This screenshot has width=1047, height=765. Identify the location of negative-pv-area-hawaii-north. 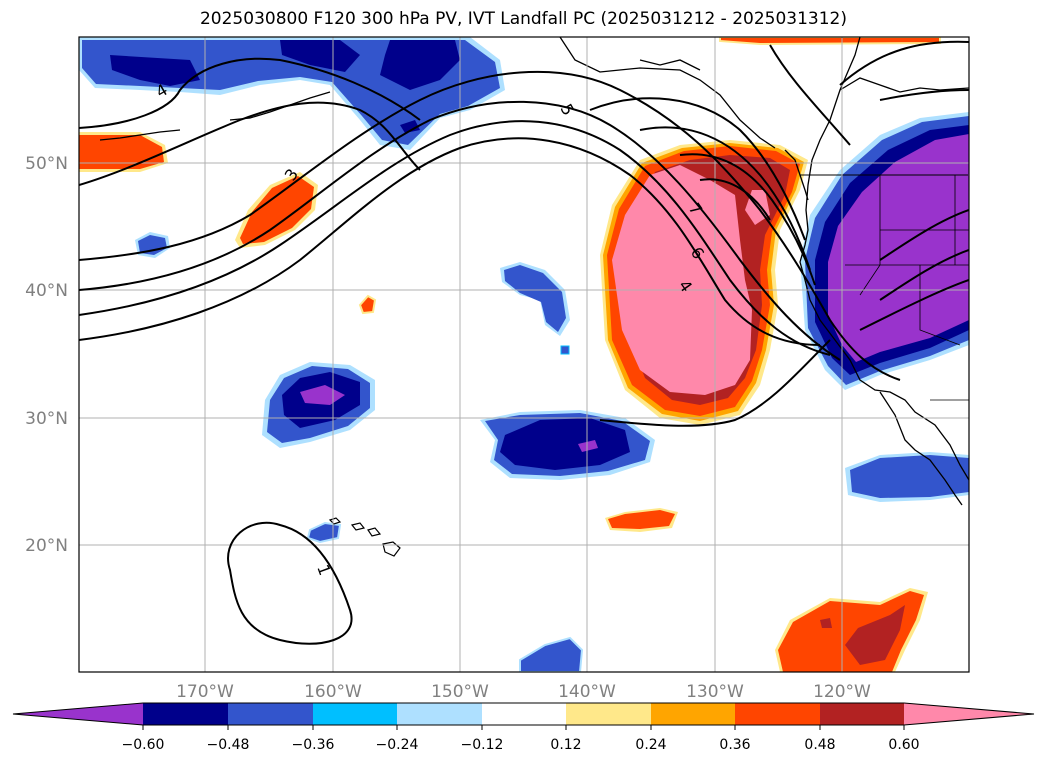
(318, 405).